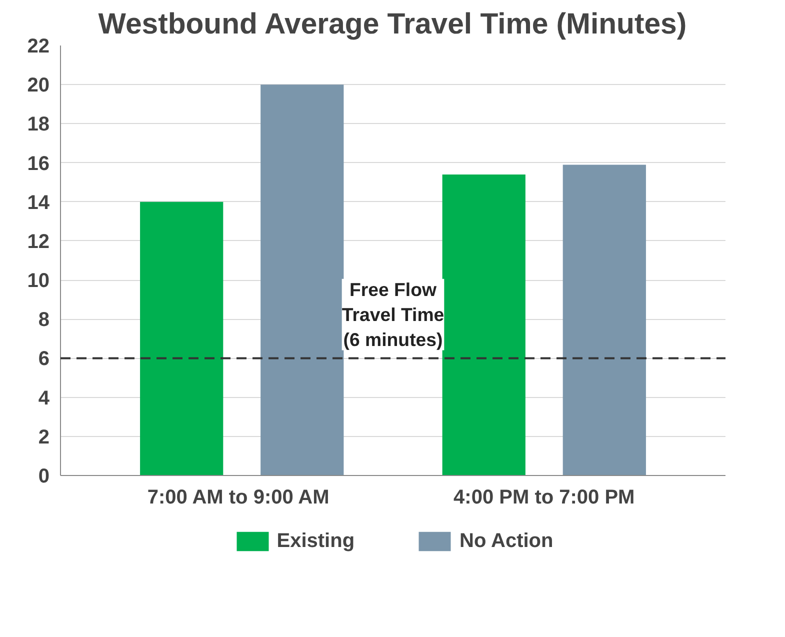  What do you see at coordinates (392, 24) in the screenshot?
I see `chart-title: Westbound Average Travel Time (Minutes)` at bounding box center [392, 24].